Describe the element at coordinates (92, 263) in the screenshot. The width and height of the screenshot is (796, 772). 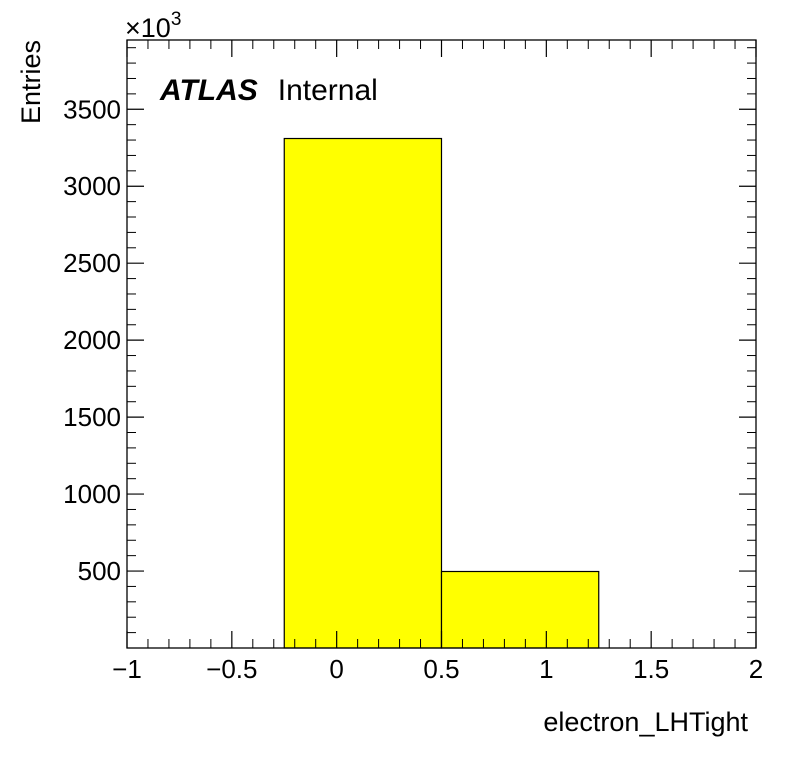
I see `y-tick-label-4: 2500` at that location.